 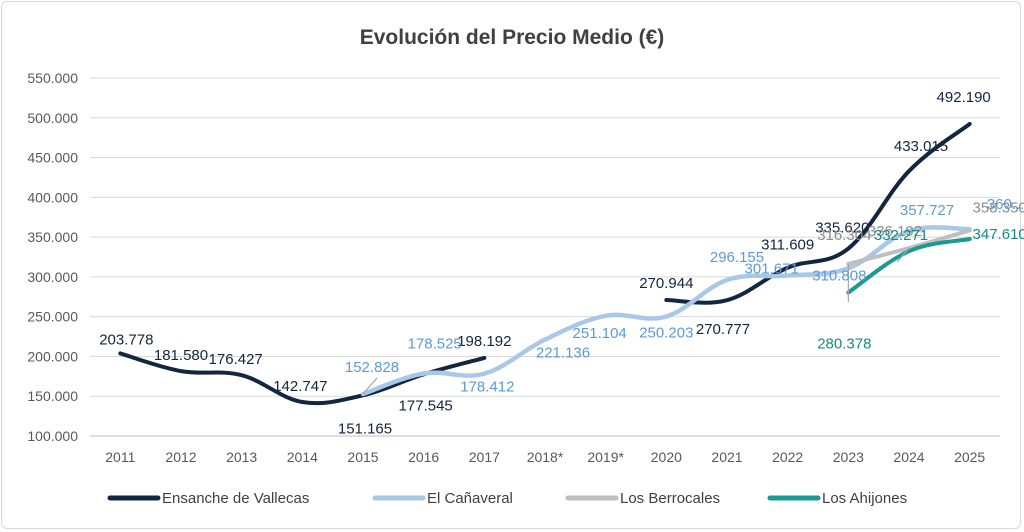 I want to click on x-tick-label: 2014, so click(x=302, y=457).